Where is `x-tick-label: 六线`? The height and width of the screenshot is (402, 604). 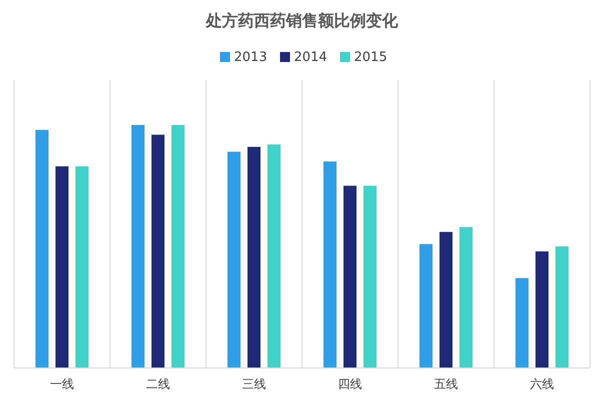
x-tick-label: 六线 is located at coordinates (542, 383).